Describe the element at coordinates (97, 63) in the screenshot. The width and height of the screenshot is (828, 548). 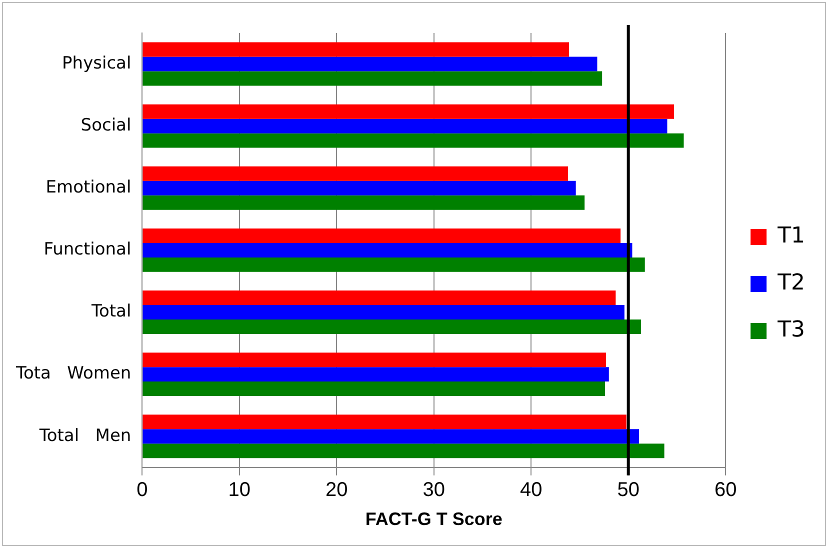
I see `y-tick-label: Physical` at that location.